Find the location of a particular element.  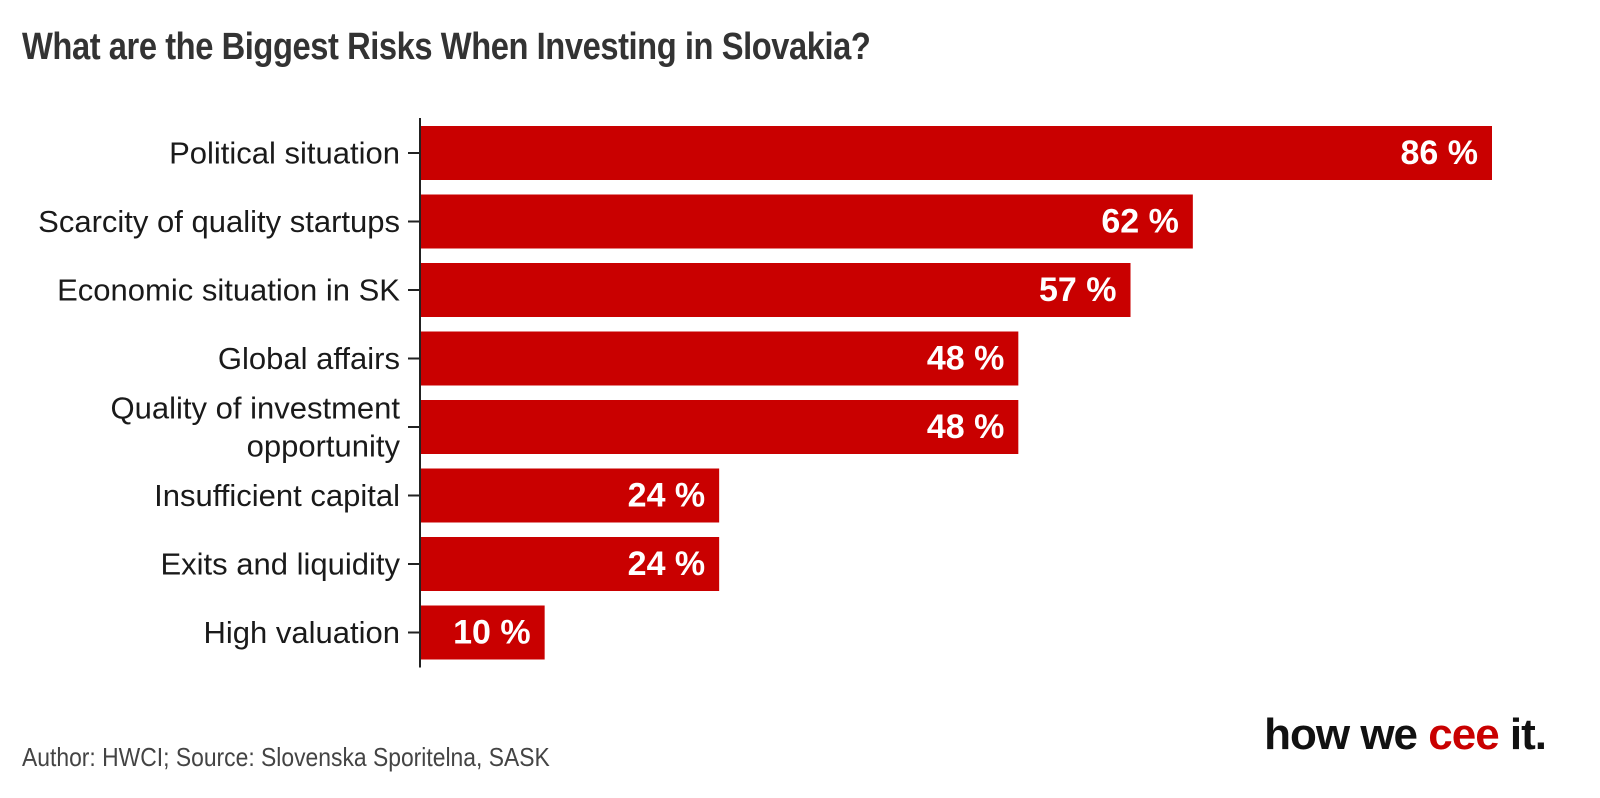

brand-logo: how we cee it. is located at coordinates (1405, 735).